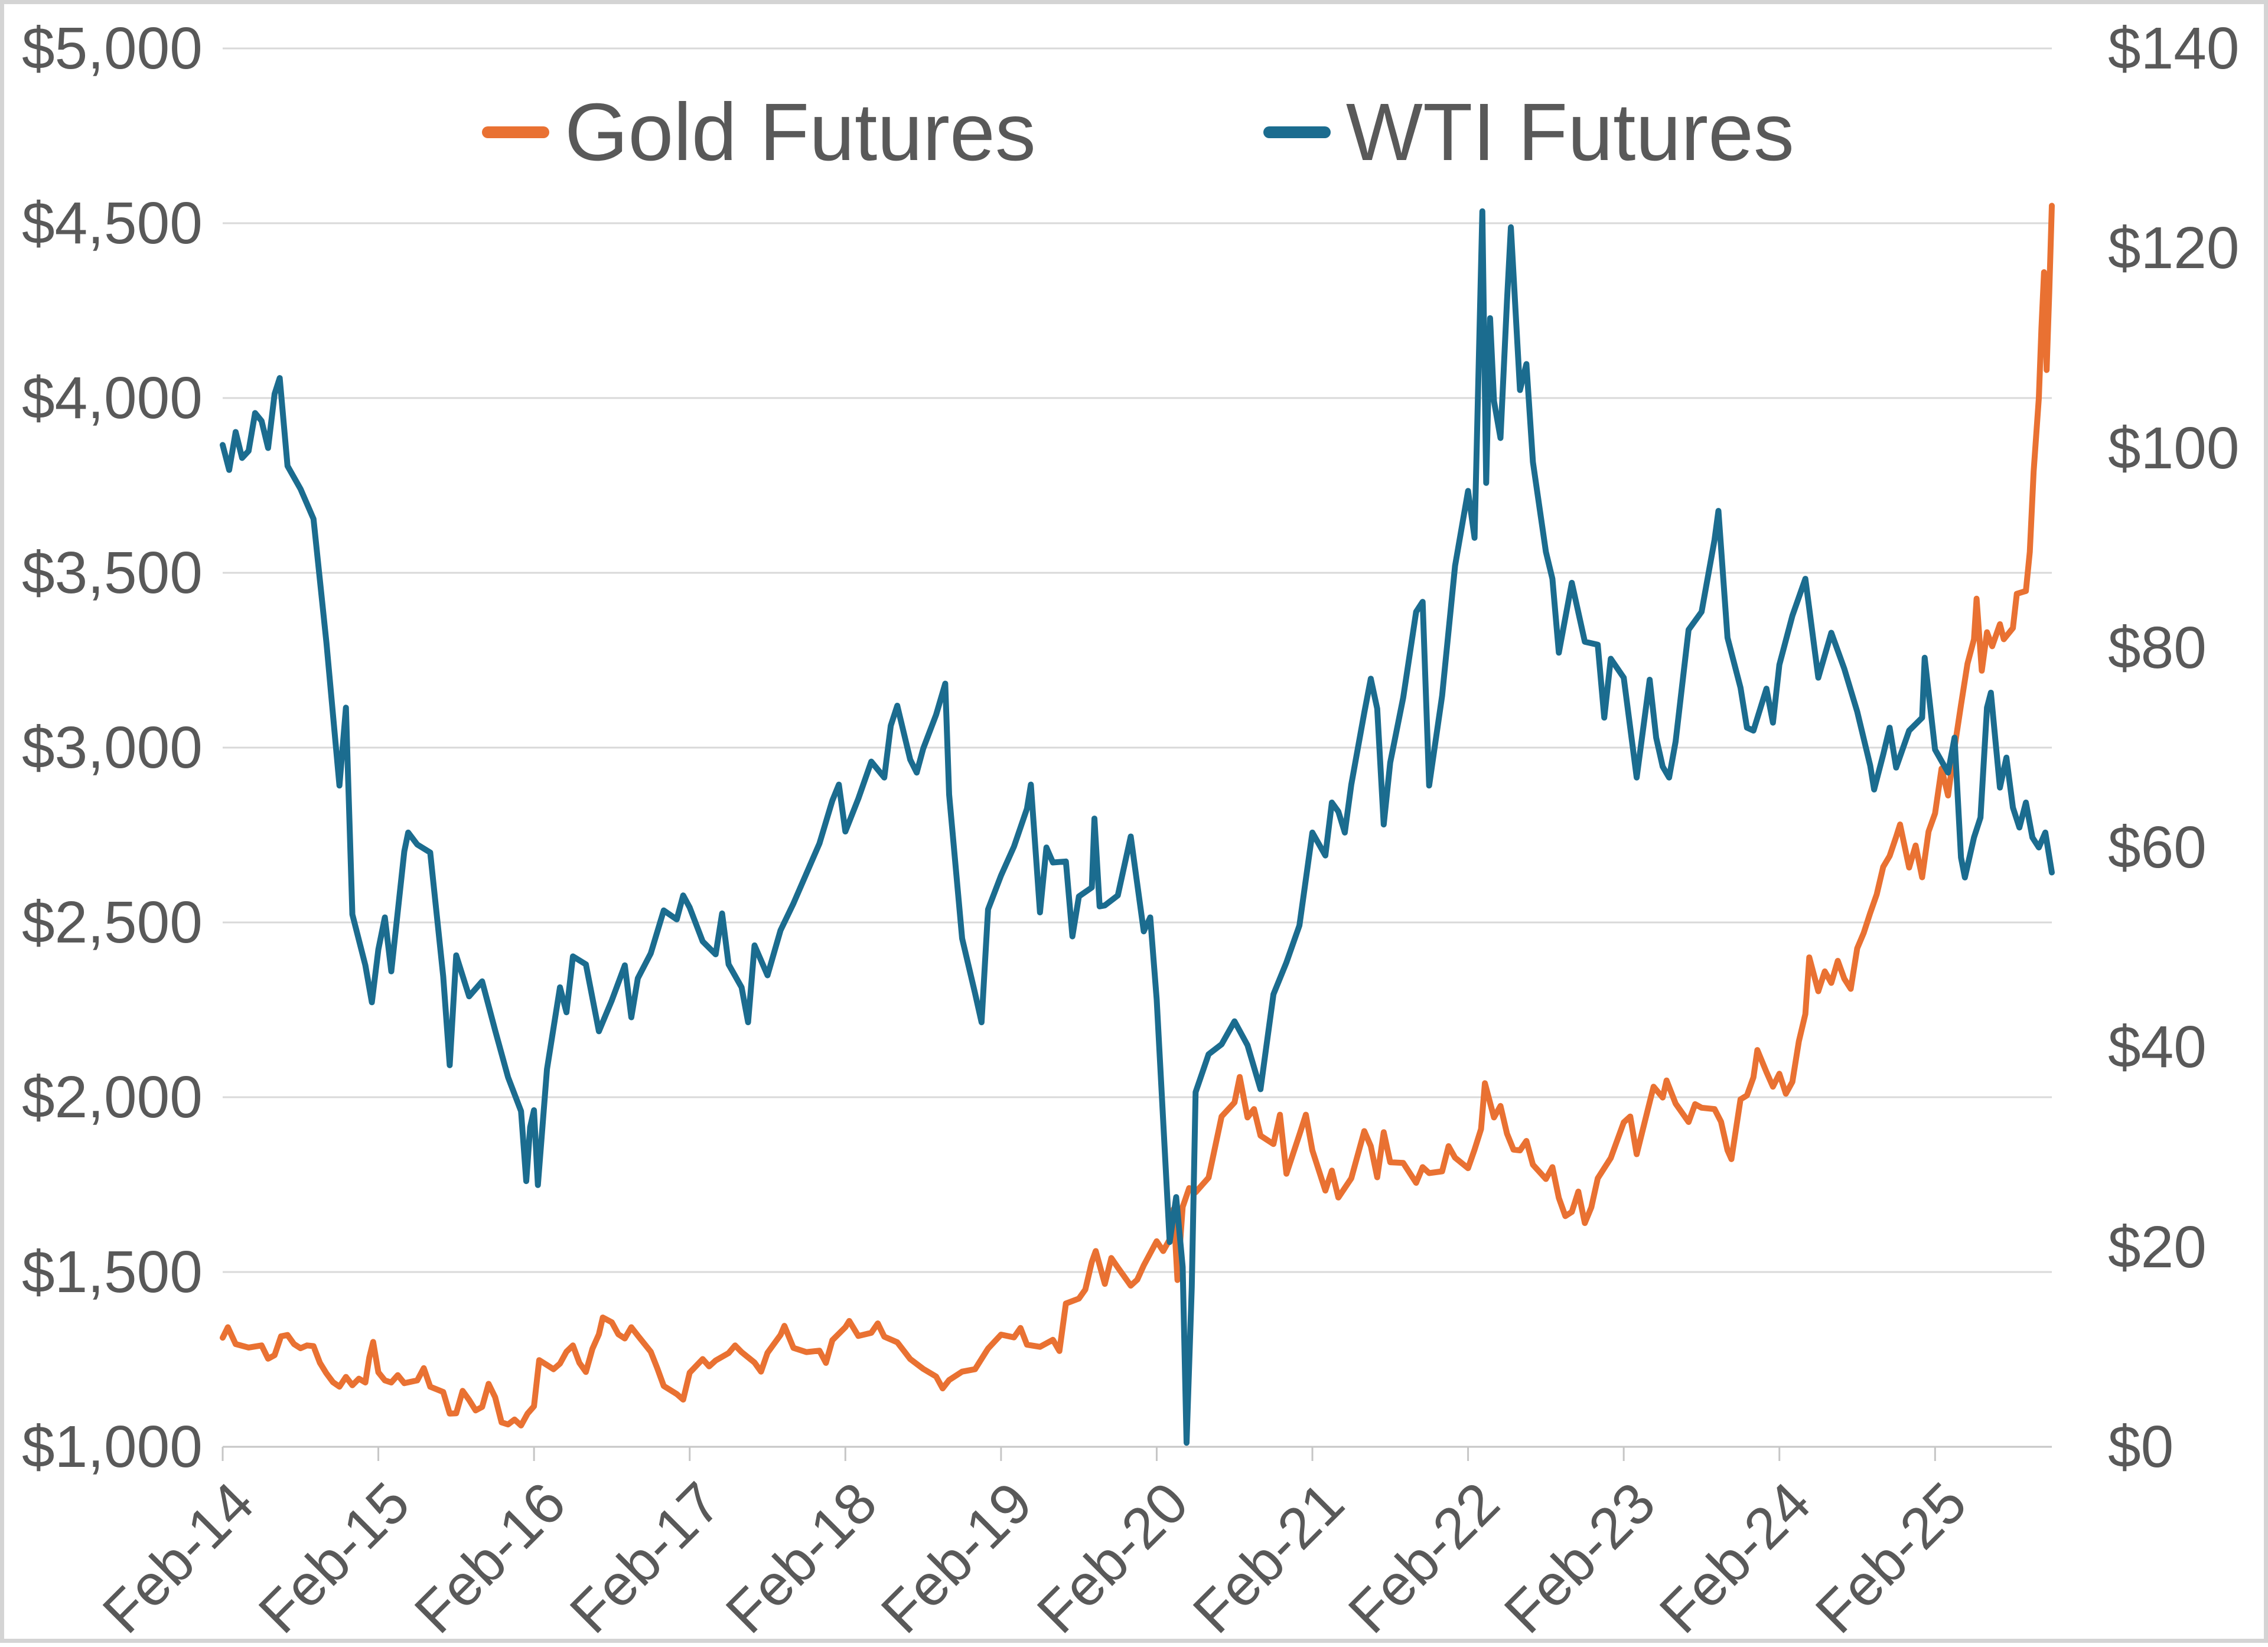  Describe the element at coordinates (112, 573) in the screenshot. I see `left-axis-tick-label: $3,500` at that location.